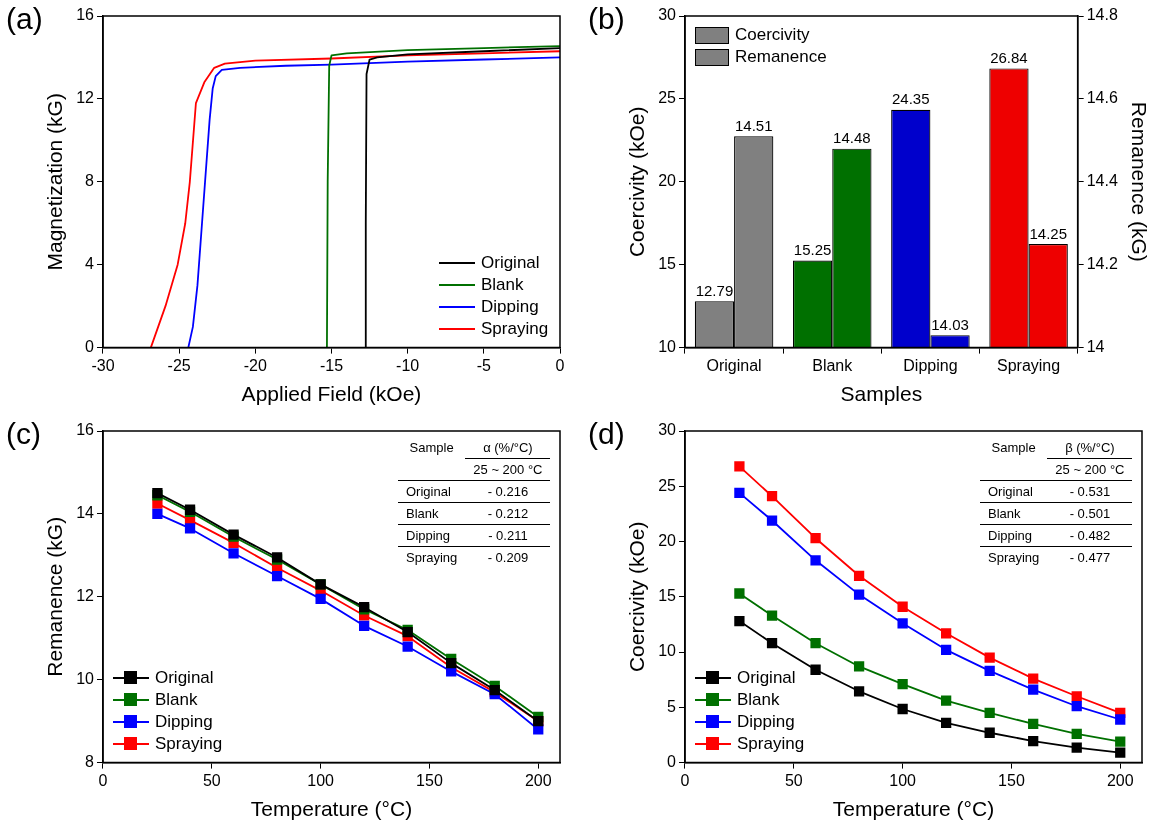 This screenshot has height=830, width=1164. Describe the element at coordinates (833, 365) in the screenshot. I see `x-tick-label: Blank` at that location.